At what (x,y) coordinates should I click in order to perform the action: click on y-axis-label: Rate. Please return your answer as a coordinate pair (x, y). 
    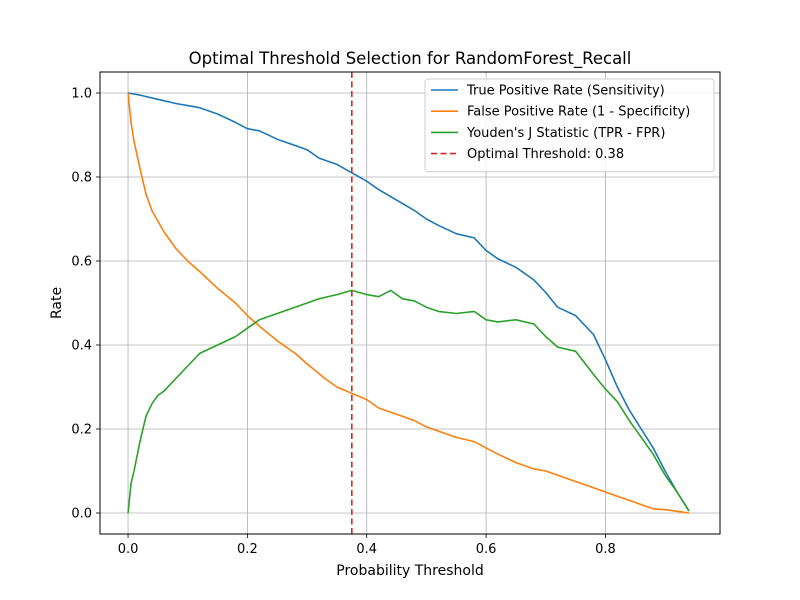
    Looking at the image, I should click on (57, 303).